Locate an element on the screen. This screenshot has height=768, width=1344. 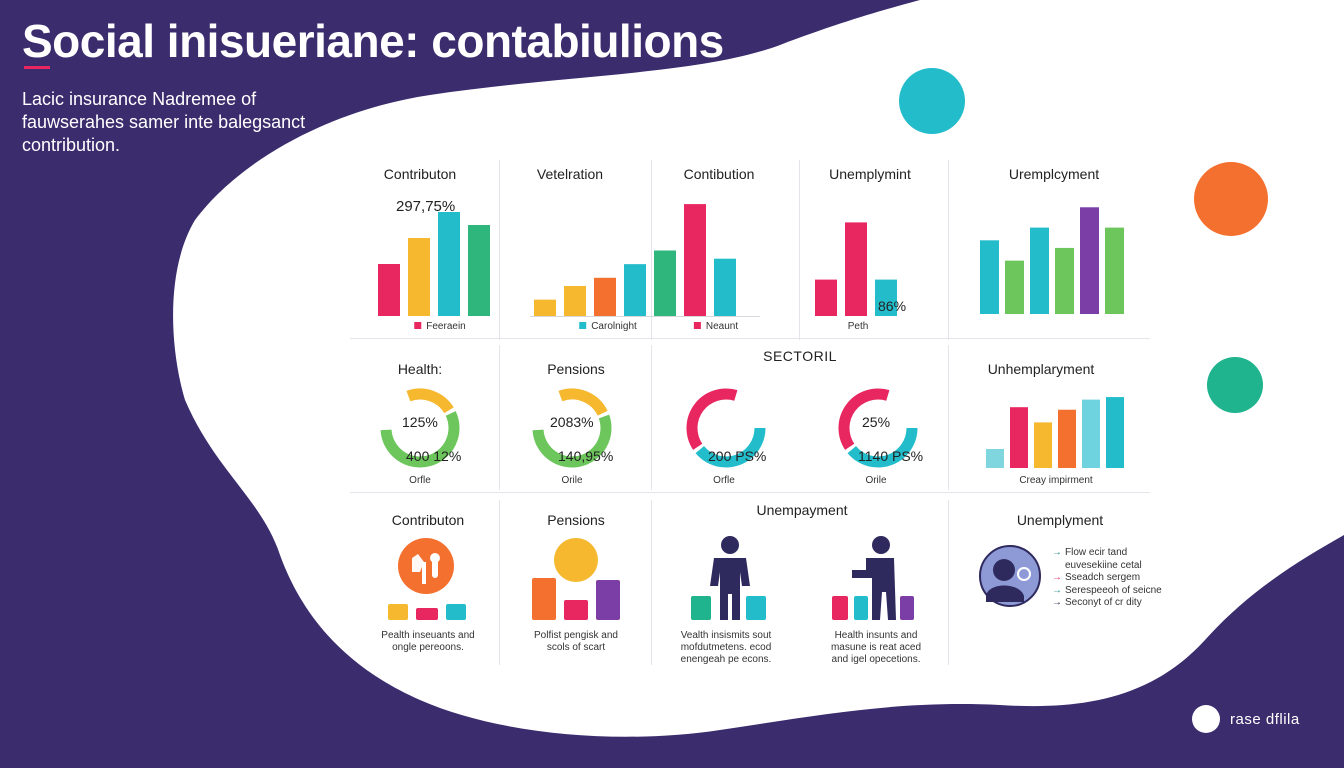
caption-line: ongle pereoons. is located at coordinates (428, 647).